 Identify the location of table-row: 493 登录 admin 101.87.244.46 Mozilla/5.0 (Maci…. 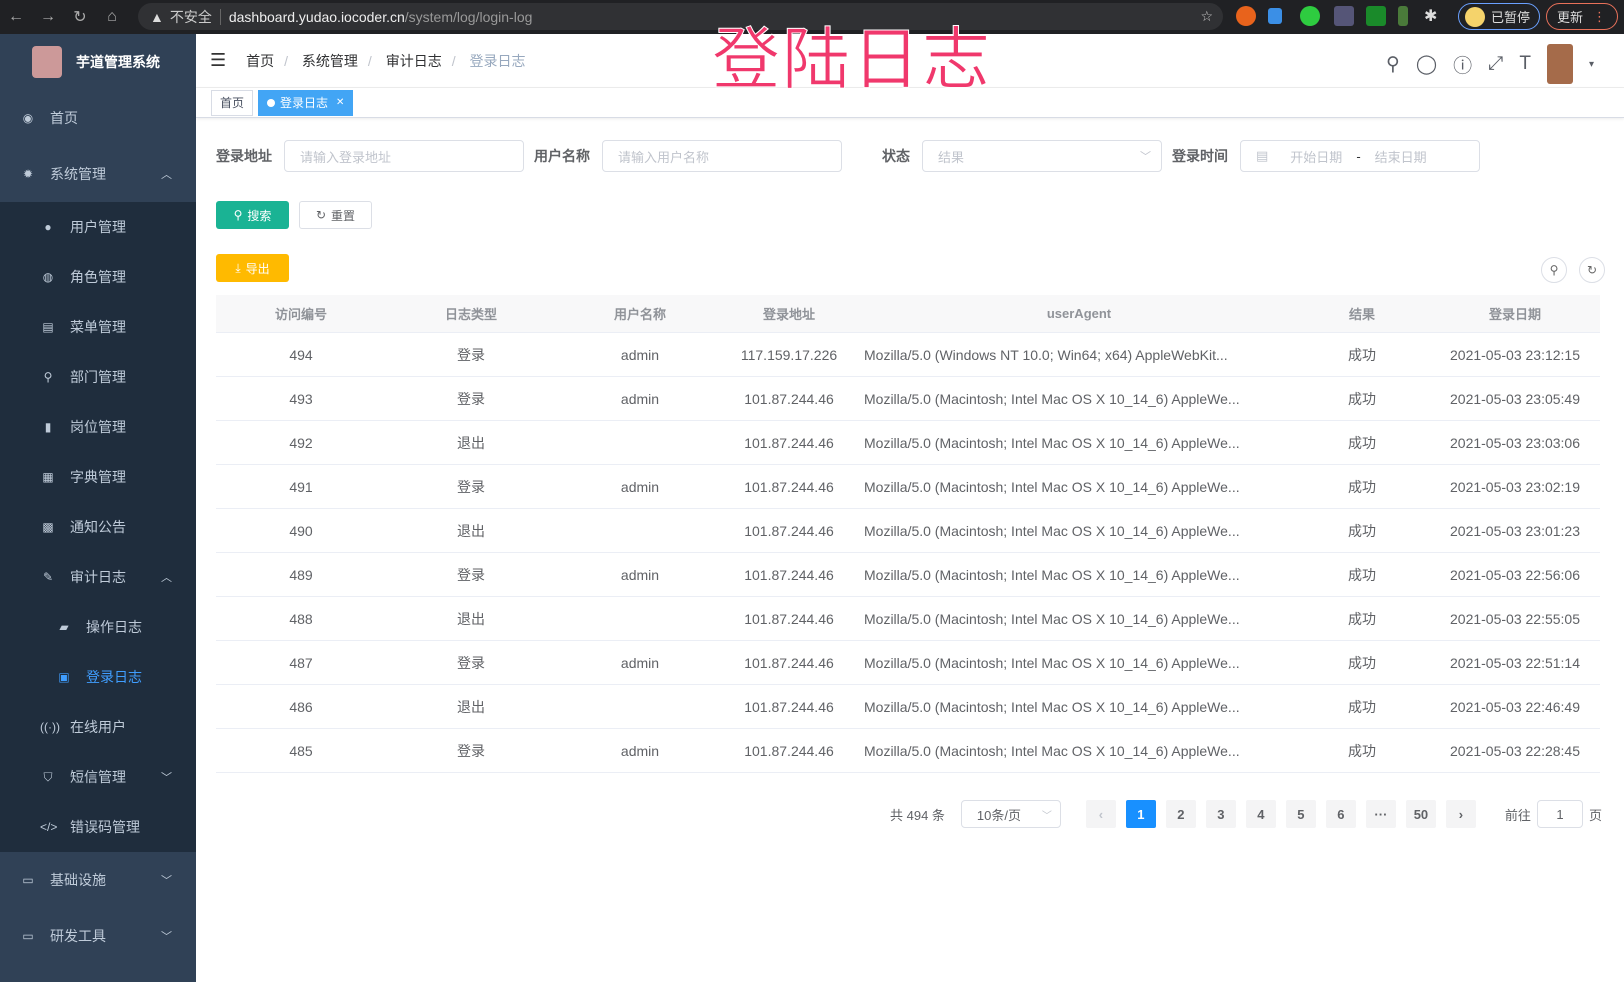
(908, 399).